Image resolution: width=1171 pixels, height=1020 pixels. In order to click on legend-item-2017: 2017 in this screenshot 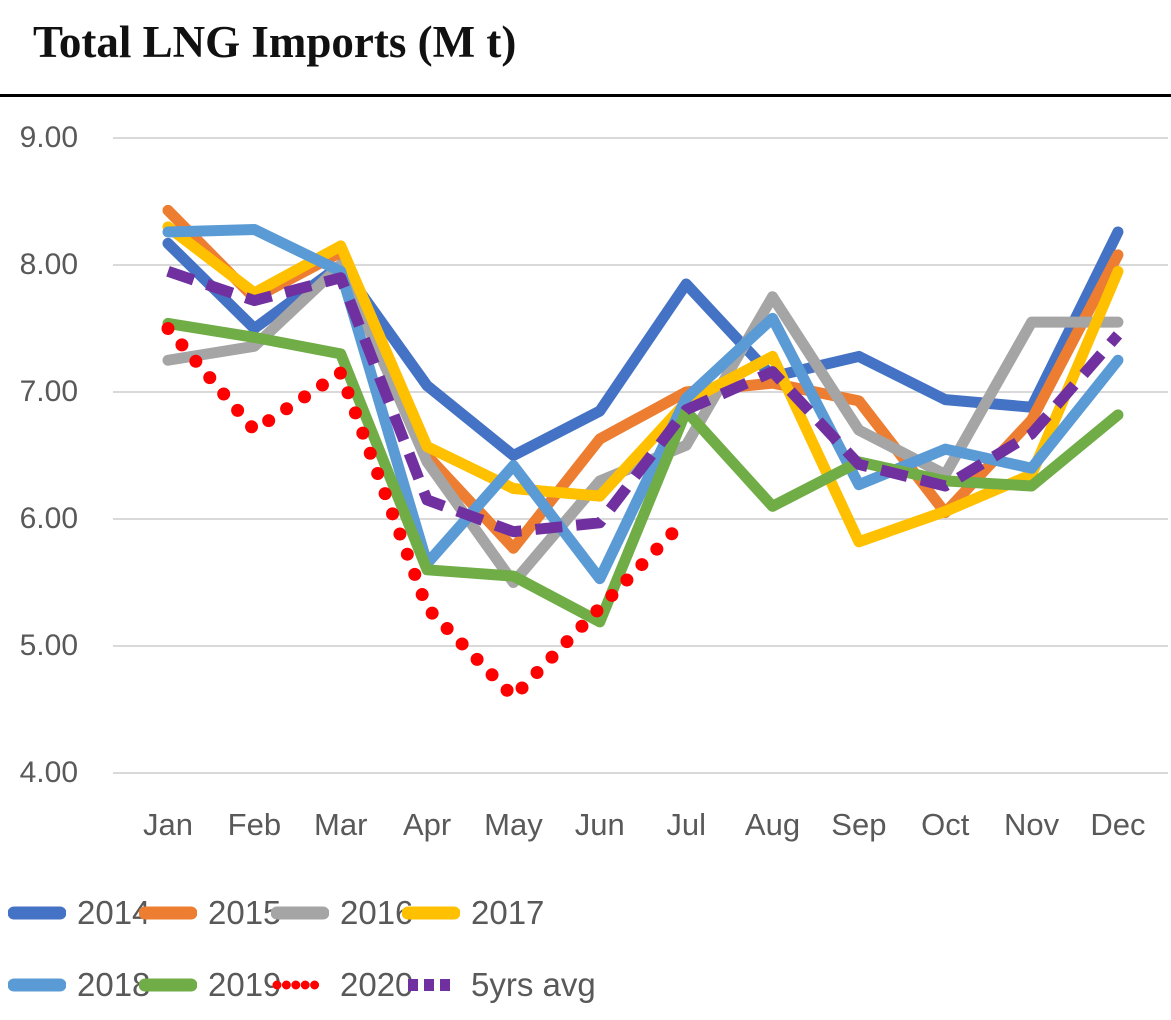, I will do `click(473, 912)`.